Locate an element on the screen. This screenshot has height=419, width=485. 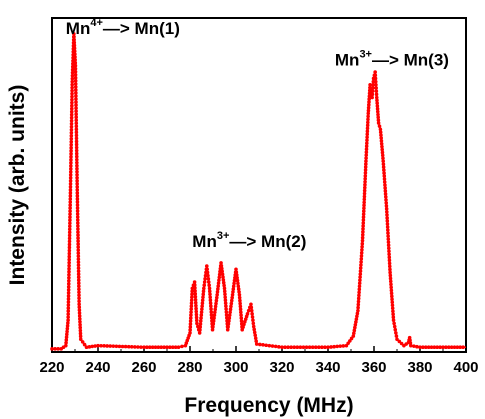
x-axis-label: Frequency (MHz) is located at coordinates (268, 405).